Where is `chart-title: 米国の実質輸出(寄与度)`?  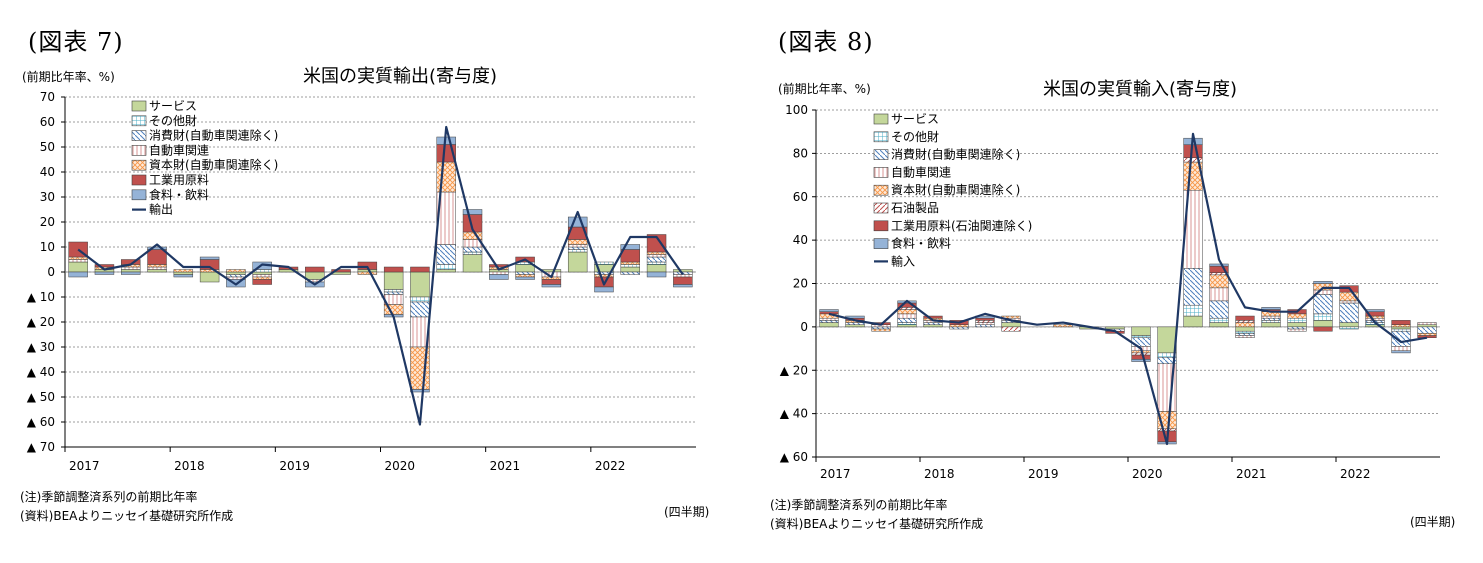
chart-title: 米国の実質輸出(寄与度) is located at coordinates (400, 76).